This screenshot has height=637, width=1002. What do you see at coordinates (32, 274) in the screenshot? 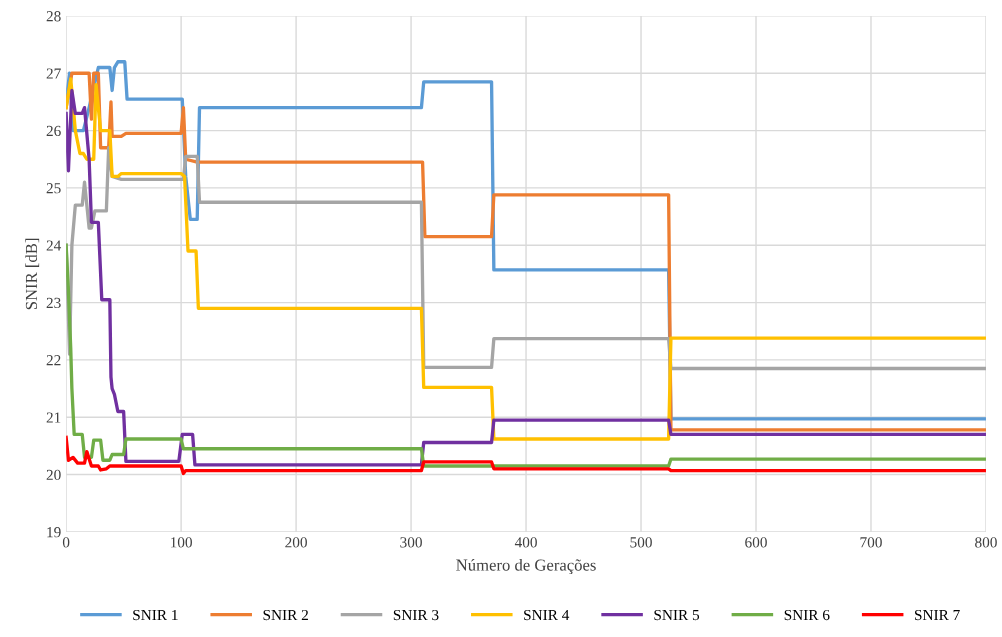
I see `y-axis-title: SNIR [dB]` at bounding box center [32, 274].